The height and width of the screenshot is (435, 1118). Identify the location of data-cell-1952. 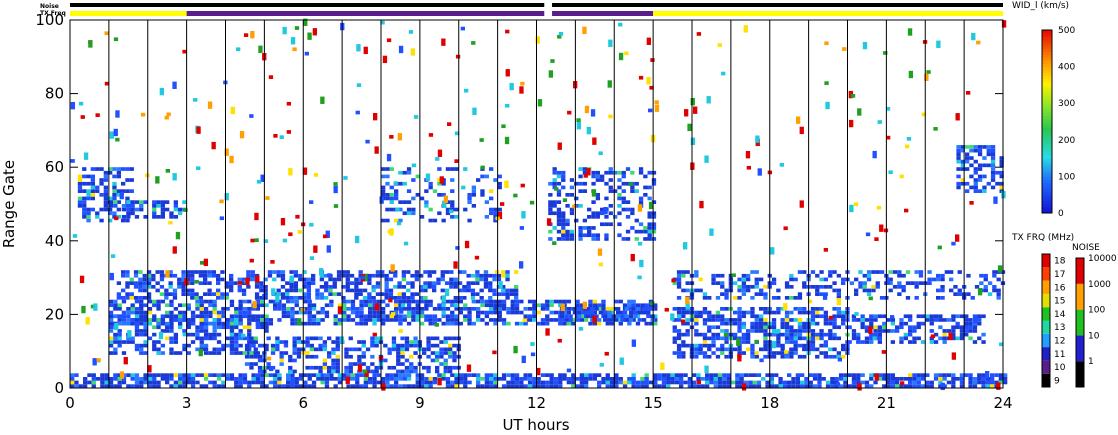
(325, 349).